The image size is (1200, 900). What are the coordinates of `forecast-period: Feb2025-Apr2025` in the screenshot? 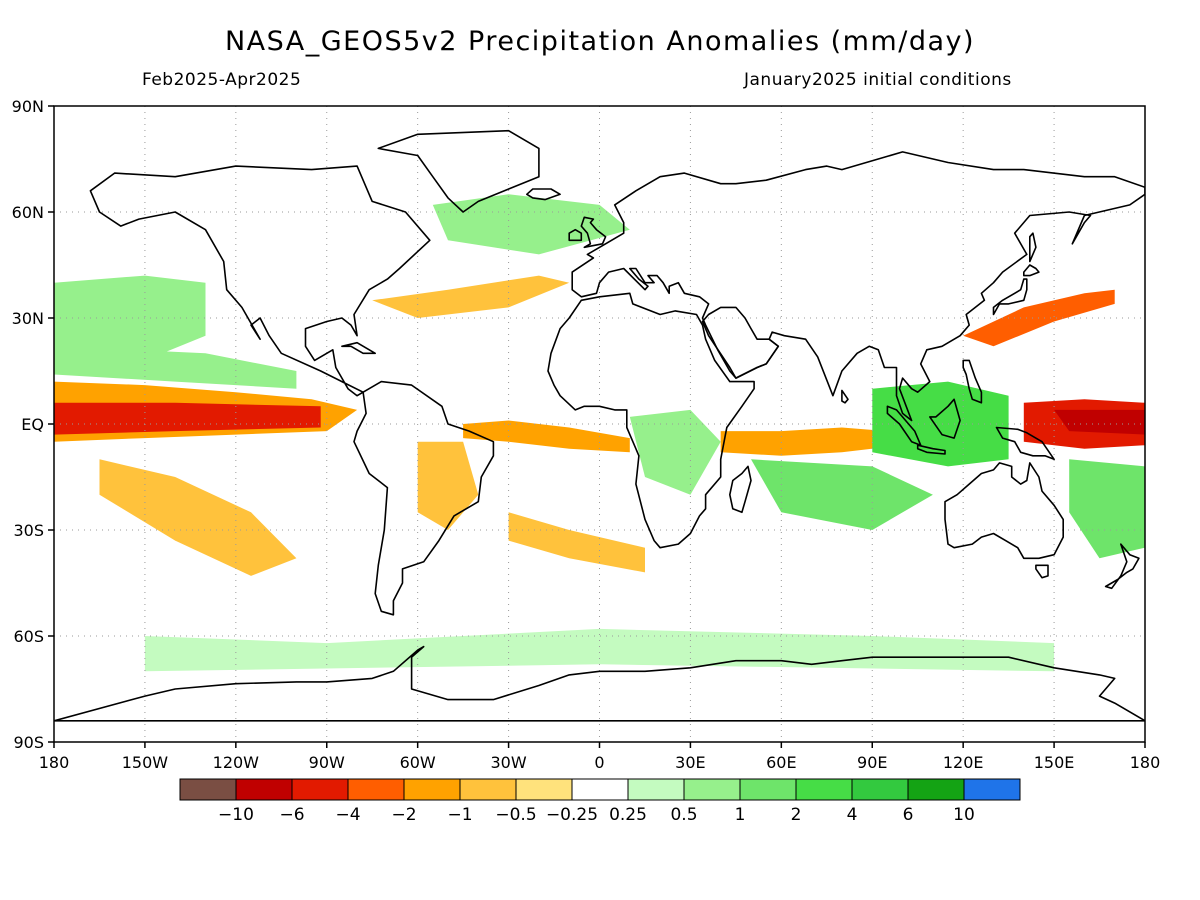 It's located at (222, 80).